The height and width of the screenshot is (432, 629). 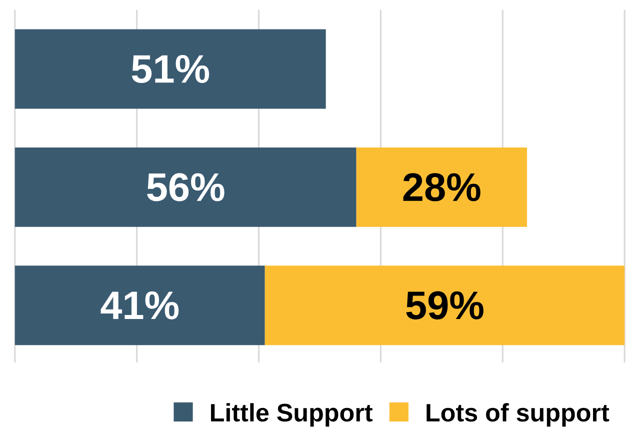 I want to click on data-label: 41%, so click(x=139, y=305).